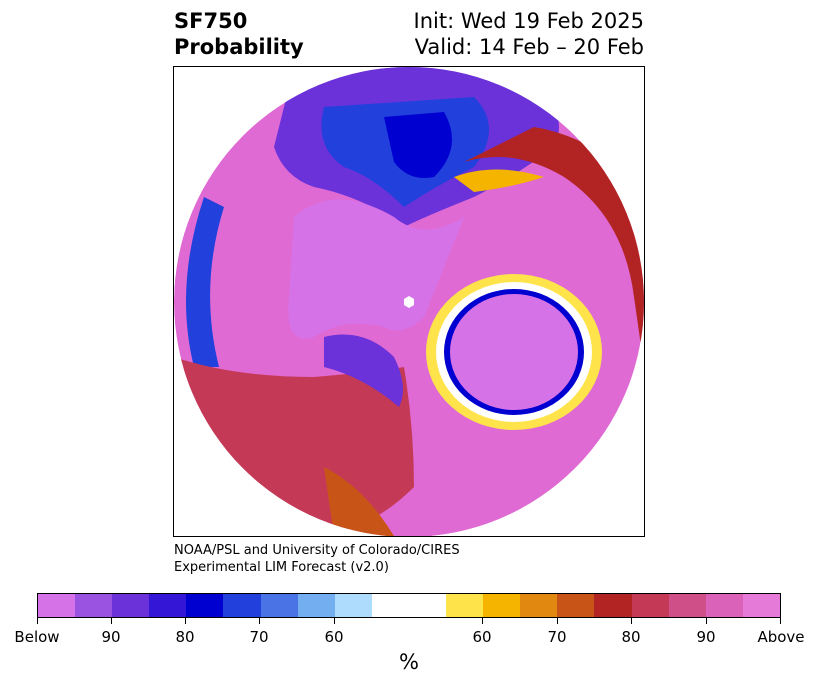  Describe the element at coordinates (418, 145) in the screenshot. I see `north-below-peak` at that location.